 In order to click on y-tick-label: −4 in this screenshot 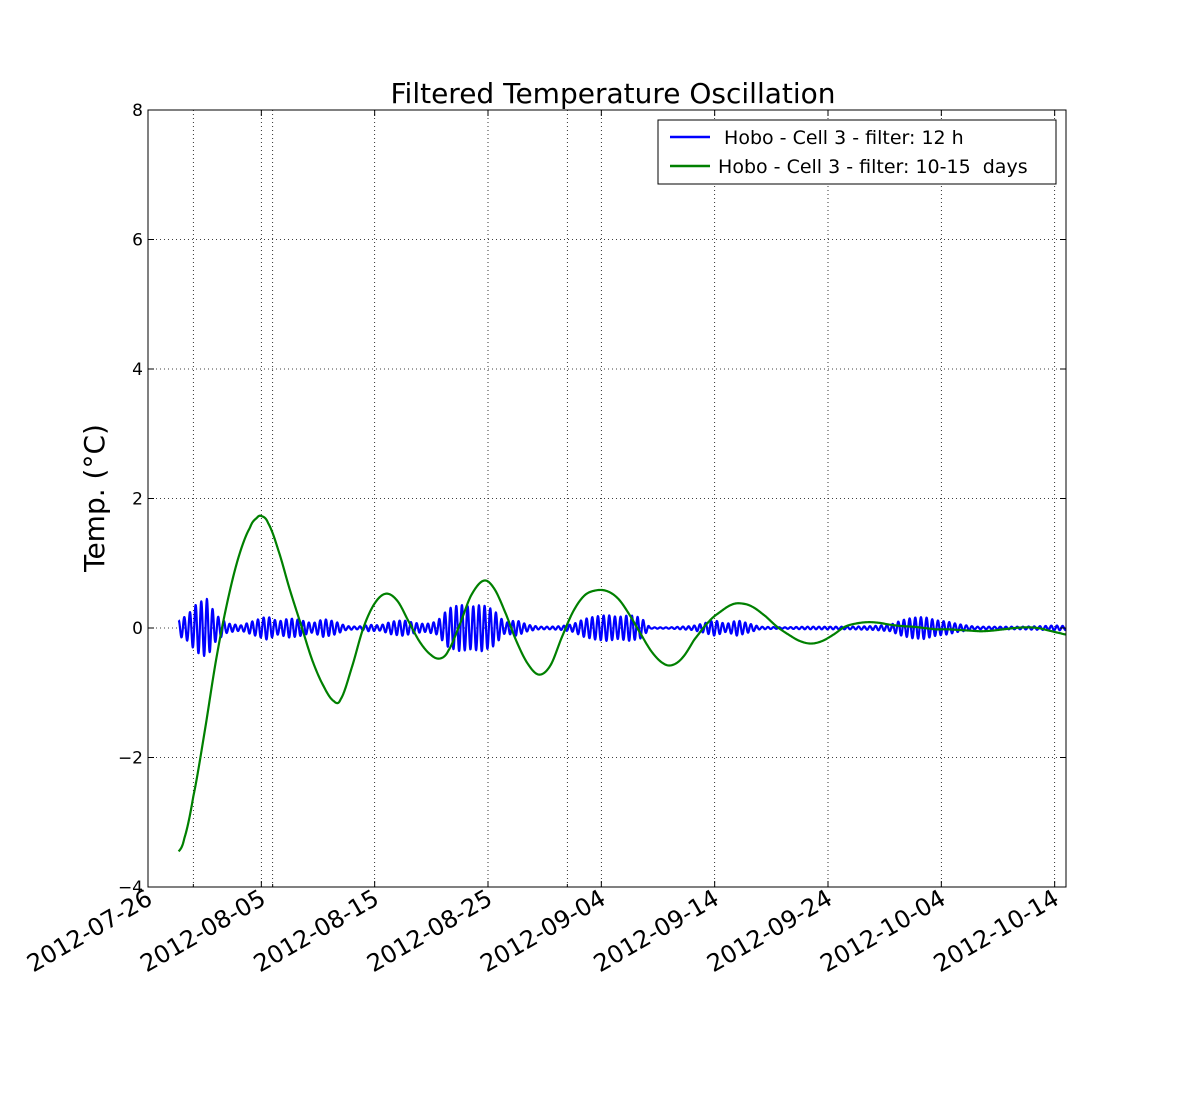, I will do `click(130, 888)`.